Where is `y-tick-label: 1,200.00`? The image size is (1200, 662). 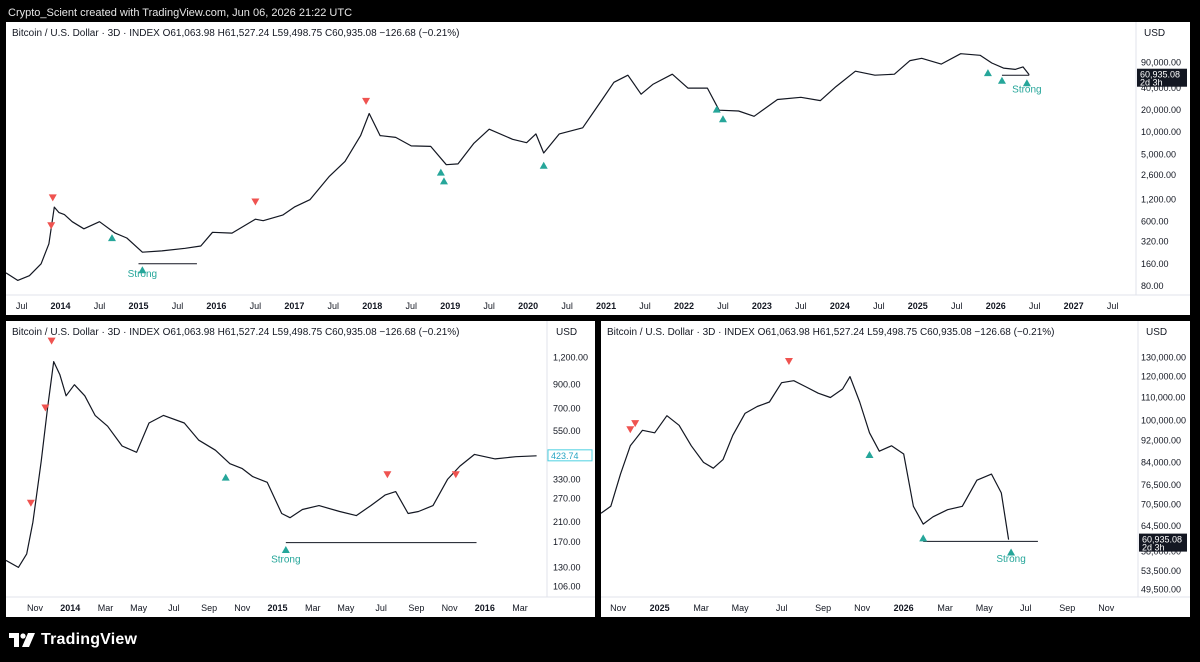
y-tick-label: 1,200.00 is located at coordinates (570, 358).